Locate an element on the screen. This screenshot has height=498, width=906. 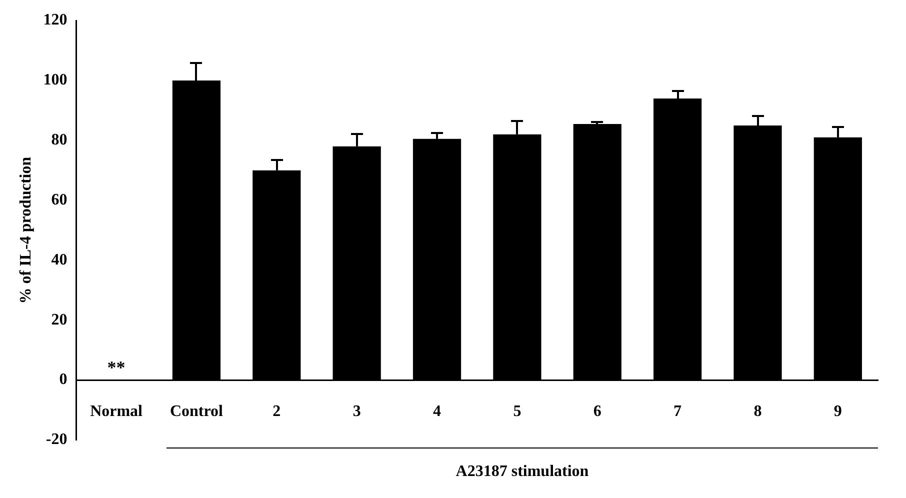
x-tick-label: 3 is located at coordinates (356, 411).